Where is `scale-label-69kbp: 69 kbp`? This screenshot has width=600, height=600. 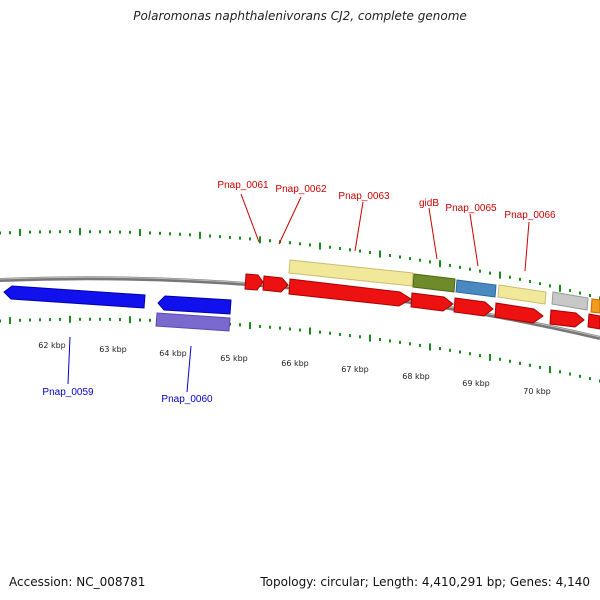 scale-label-69kbp: 69 kbp is located at coordinates (476, 383).